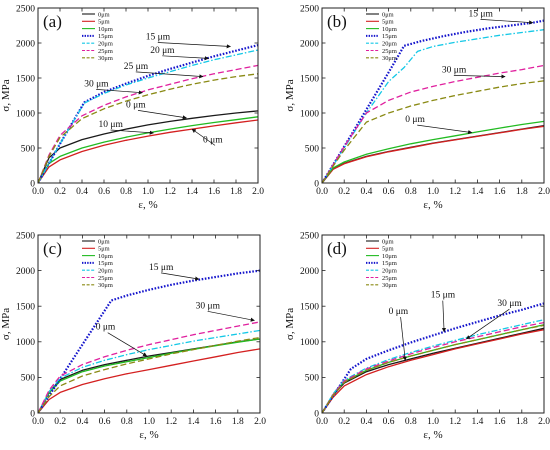 Image resolution: width=550 pixels, height=450 pixels. Describe the element at coordinates (28, 379) in the screenshot. I see `y-tick-label: 500` at that location.